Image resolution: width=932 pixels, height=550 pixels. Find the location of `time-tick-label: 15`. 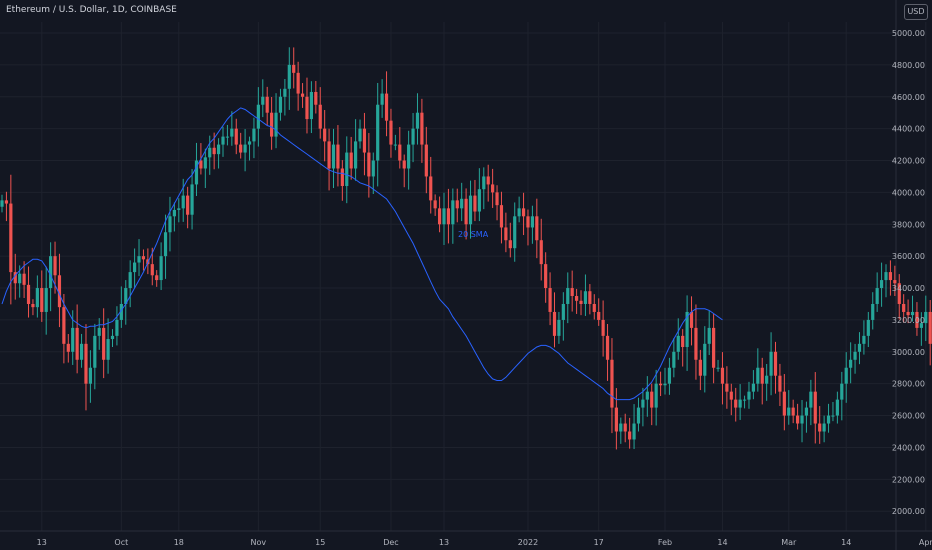

time-tick-label: 15 is located at coordinates (320, 542).